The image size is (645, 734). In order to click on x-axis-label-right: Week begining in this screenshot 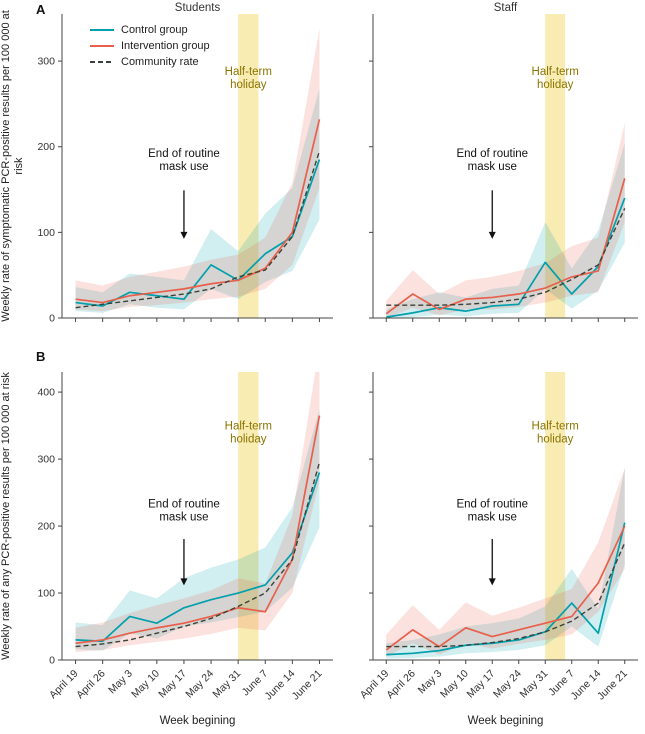, I will do `click(505, 721)`.